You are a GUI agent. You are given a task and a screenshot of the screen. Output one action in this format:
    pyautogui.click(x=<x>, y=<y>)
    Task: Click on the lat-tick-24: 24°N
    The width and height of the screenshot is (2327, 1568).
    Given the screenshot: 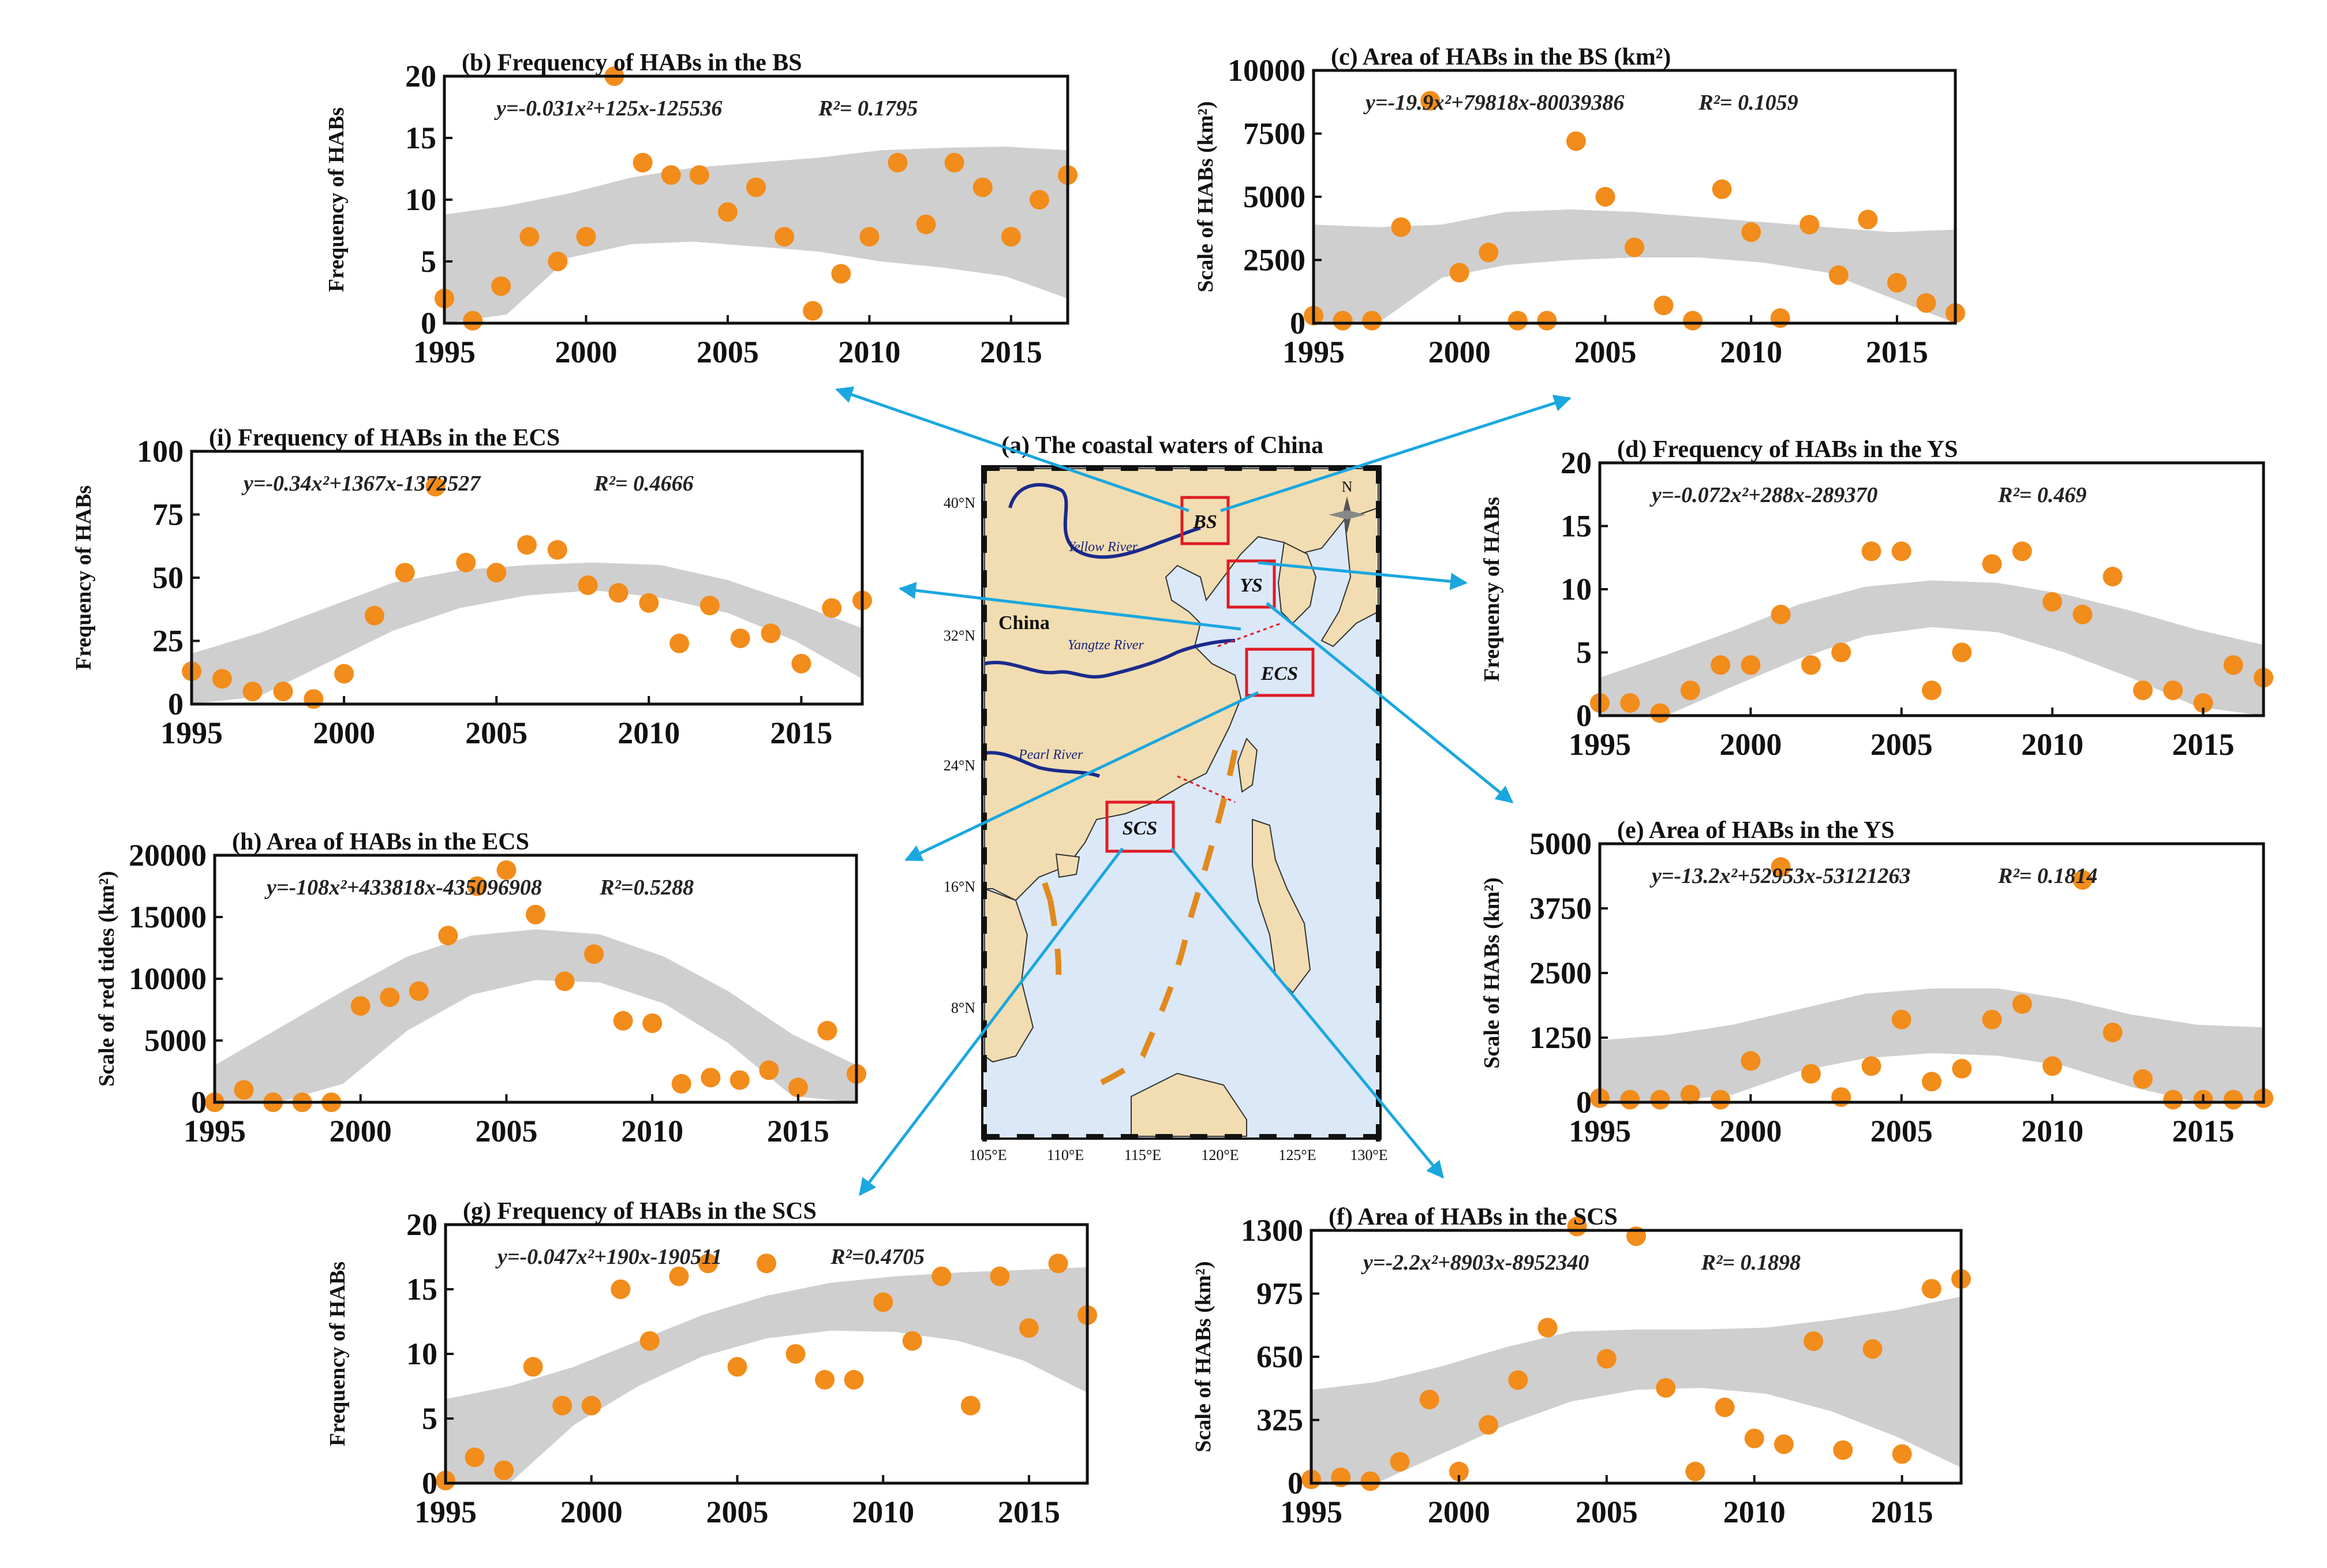 What is the action you would take?
    pyautogui.click(x=959, y=765)
    